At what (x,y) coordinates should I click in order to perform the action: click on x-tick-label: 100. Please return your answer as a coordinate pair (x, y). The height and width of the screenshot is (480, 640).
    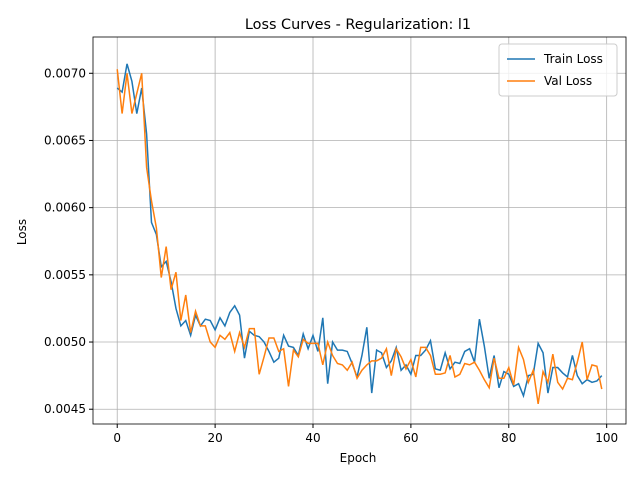
    Looking at the image, I should click on (606, 438).